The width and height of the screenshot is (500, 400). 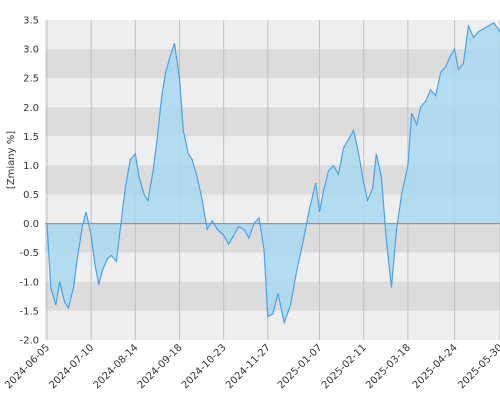 I want to click on y-tick-label: -1.5, so click(x=29, y=311).